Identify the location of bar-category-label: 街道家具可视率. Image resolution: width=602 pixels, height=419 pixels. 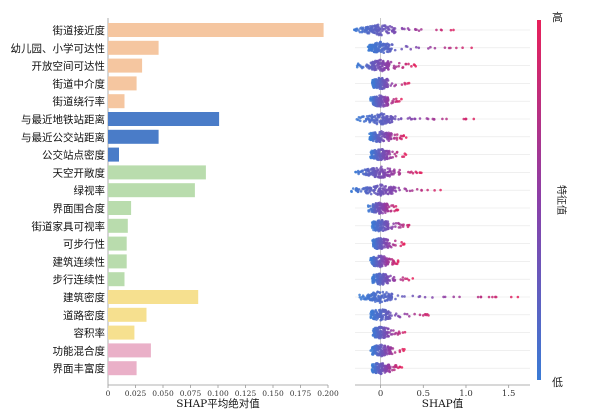
(69, 226).